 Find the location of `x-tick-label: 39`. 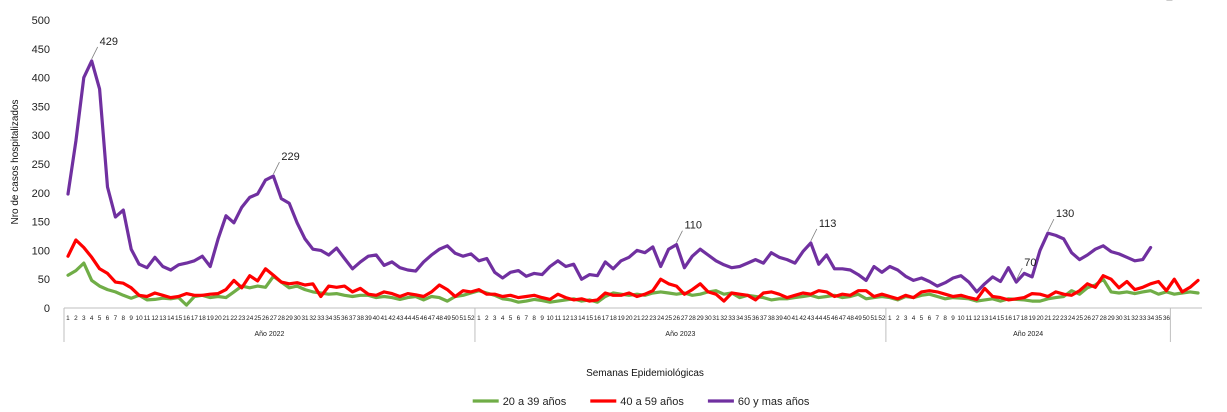

x-tick-label: 39 is located at coordinates (780, 318).